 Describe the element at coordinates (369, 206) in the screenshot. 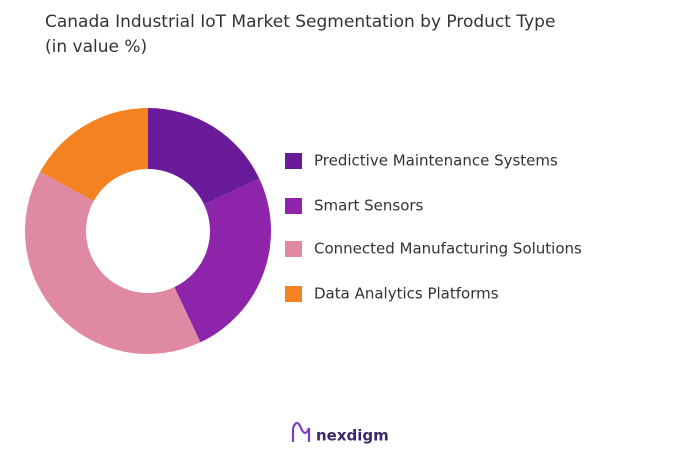

I see `legend-label: Smart Sensors` at that location.